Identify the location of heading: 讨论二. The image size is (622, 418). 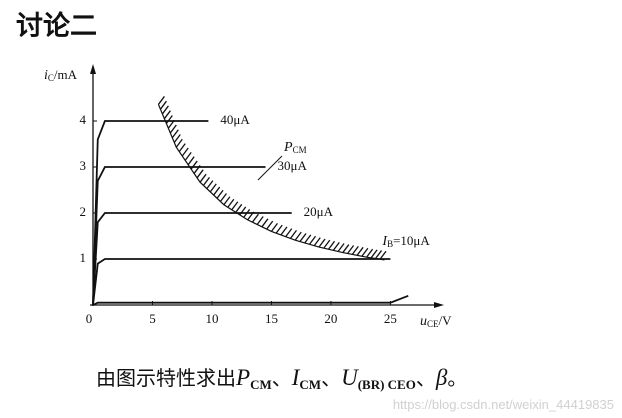
(56, 26).